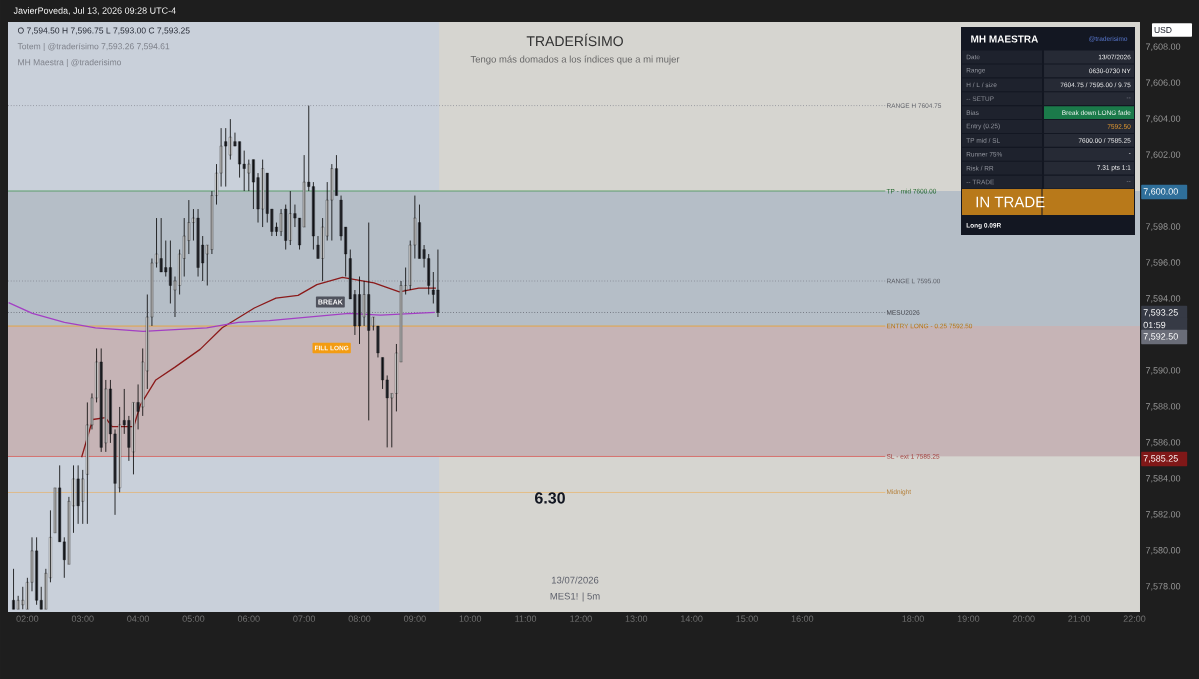 The width and height of the screenshot is (1199, 679). I want to click on x-tick-label: 19:00, so click(968, 618).